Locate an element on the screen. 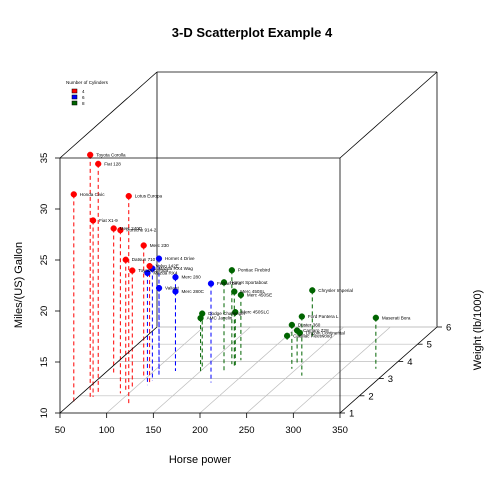 This screenshot has width=504, height=504. y-tick-label: 15 is located at coordinates (44, 362).